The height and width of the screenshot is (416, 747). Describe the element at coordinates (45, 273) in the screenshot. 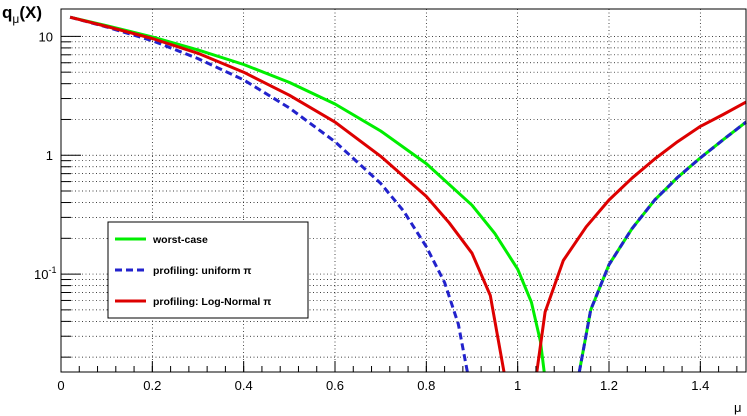

I see `y-tick-label: 10-1` at that location.